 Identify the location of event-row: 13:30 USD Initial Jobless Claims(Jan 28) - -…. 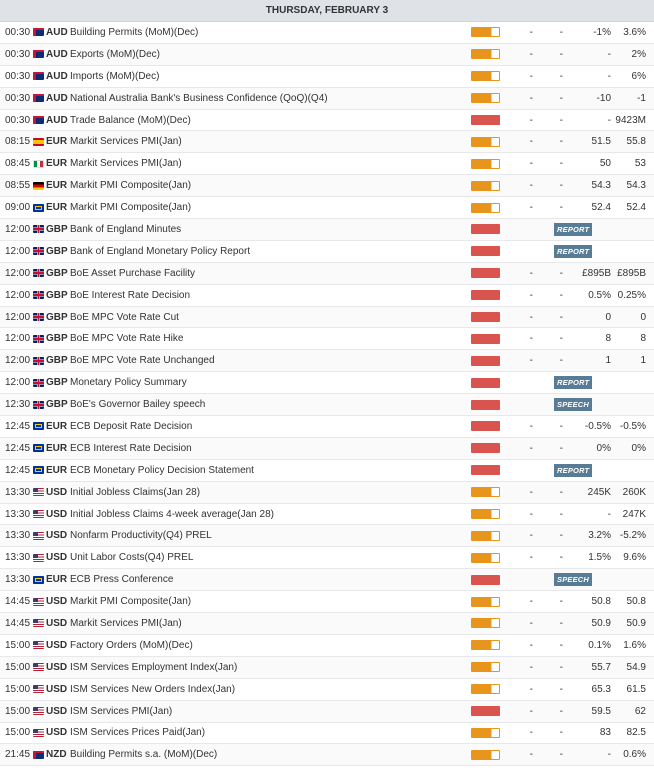
(327, 492).